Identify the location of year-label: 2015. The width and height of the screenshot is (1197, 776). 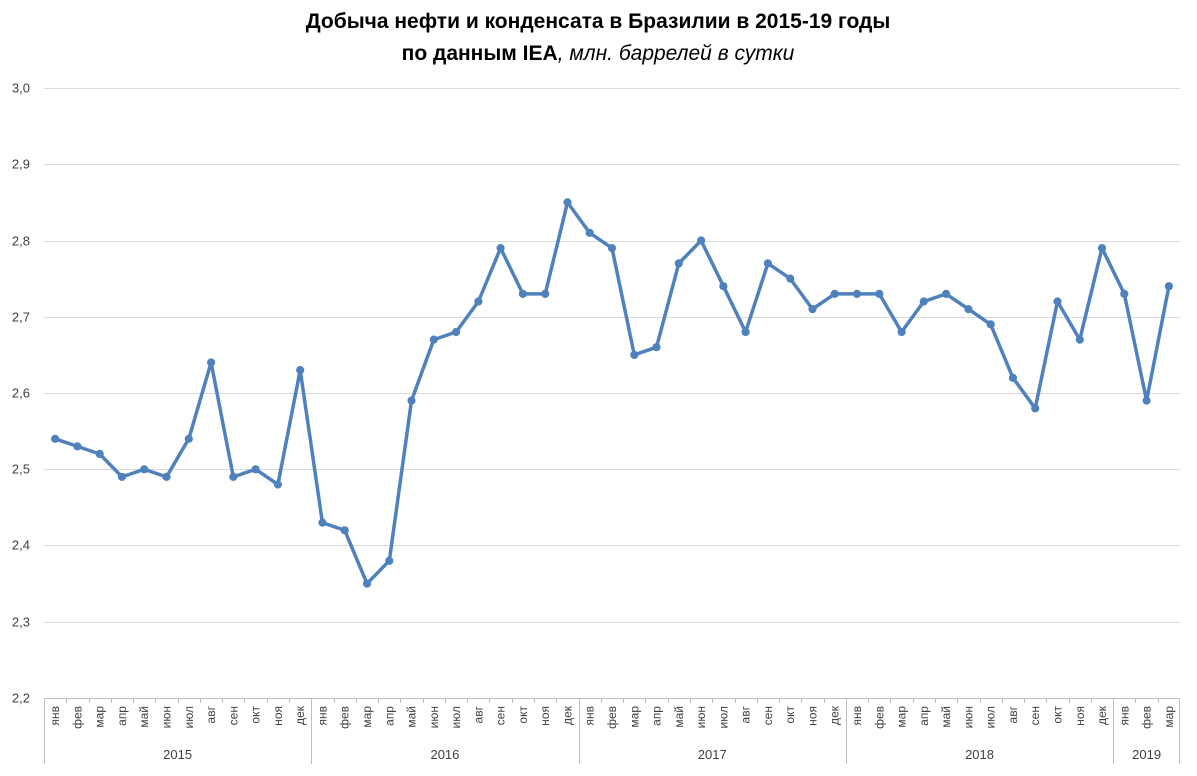
(177, 754).